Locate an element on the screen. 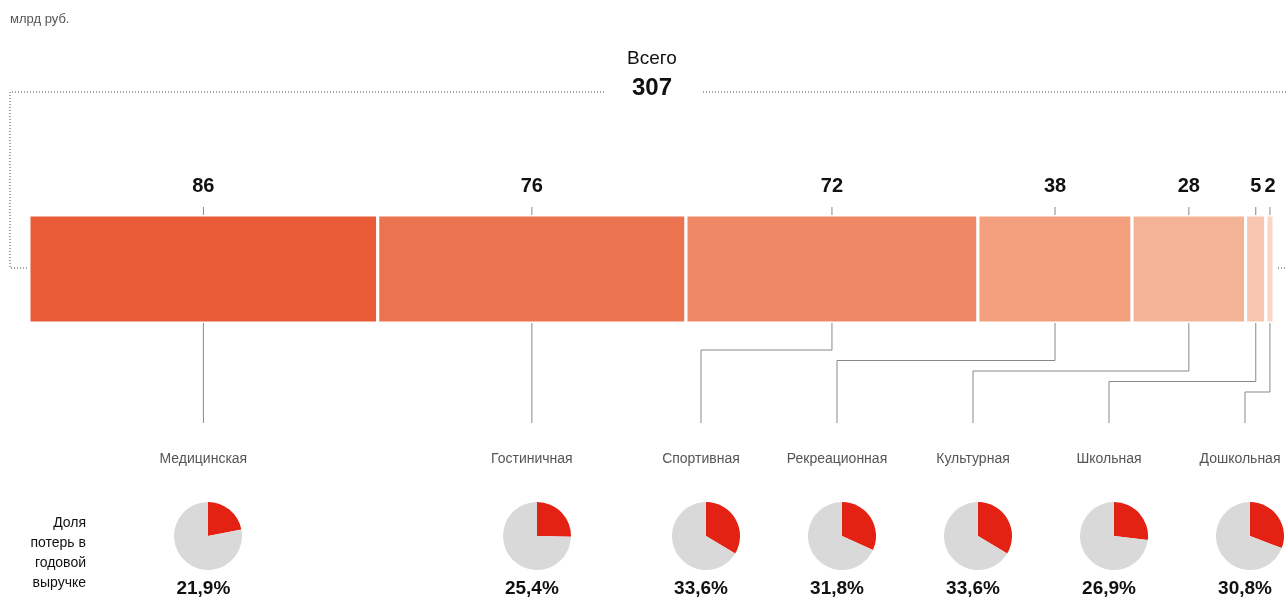  chart-title: Школьная is located at coordinates (1109, 458).